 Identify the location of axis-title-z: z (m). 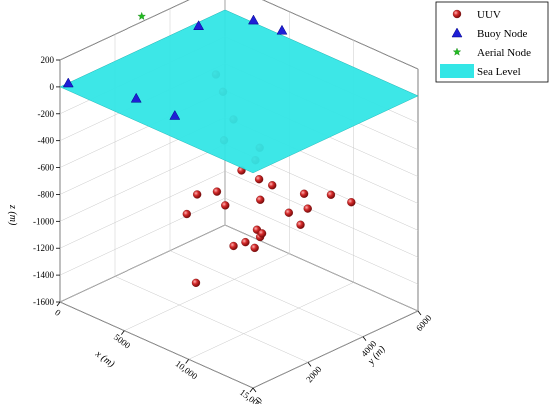
(12, 215).